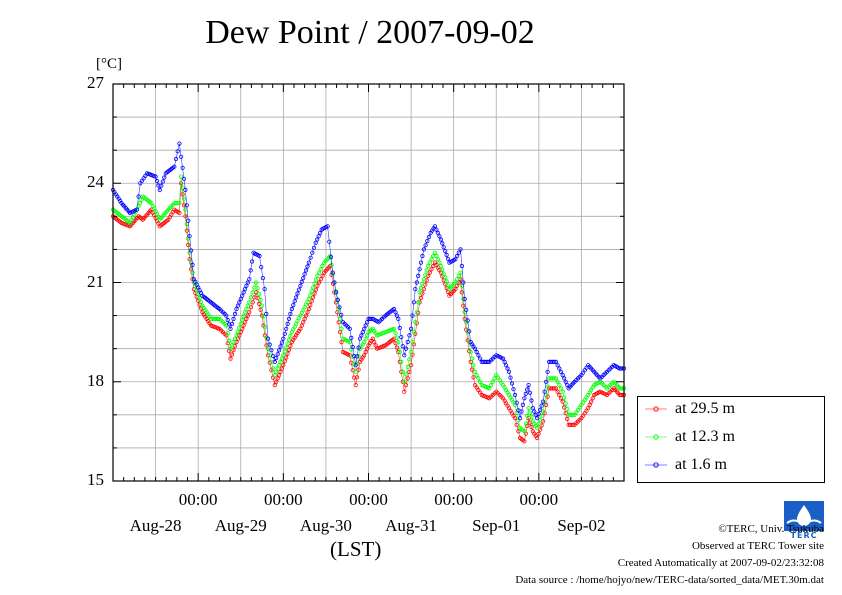 The width and height of the screenshot is (842, 595). What do you see at coordinates (198, 499) in the screenshot?
I see `x-time-label: 00:00` at bounding box center [198, 499].